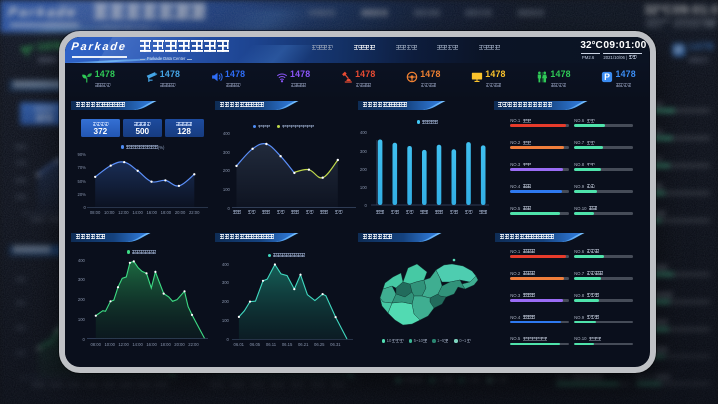  I want to click on svg-text: P, so click(608, 77).